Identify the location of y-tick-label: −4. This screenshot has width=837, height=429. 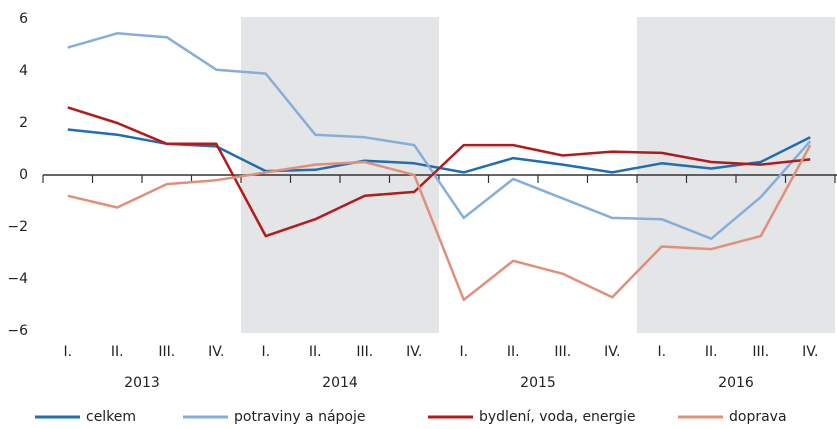
(17, 279).